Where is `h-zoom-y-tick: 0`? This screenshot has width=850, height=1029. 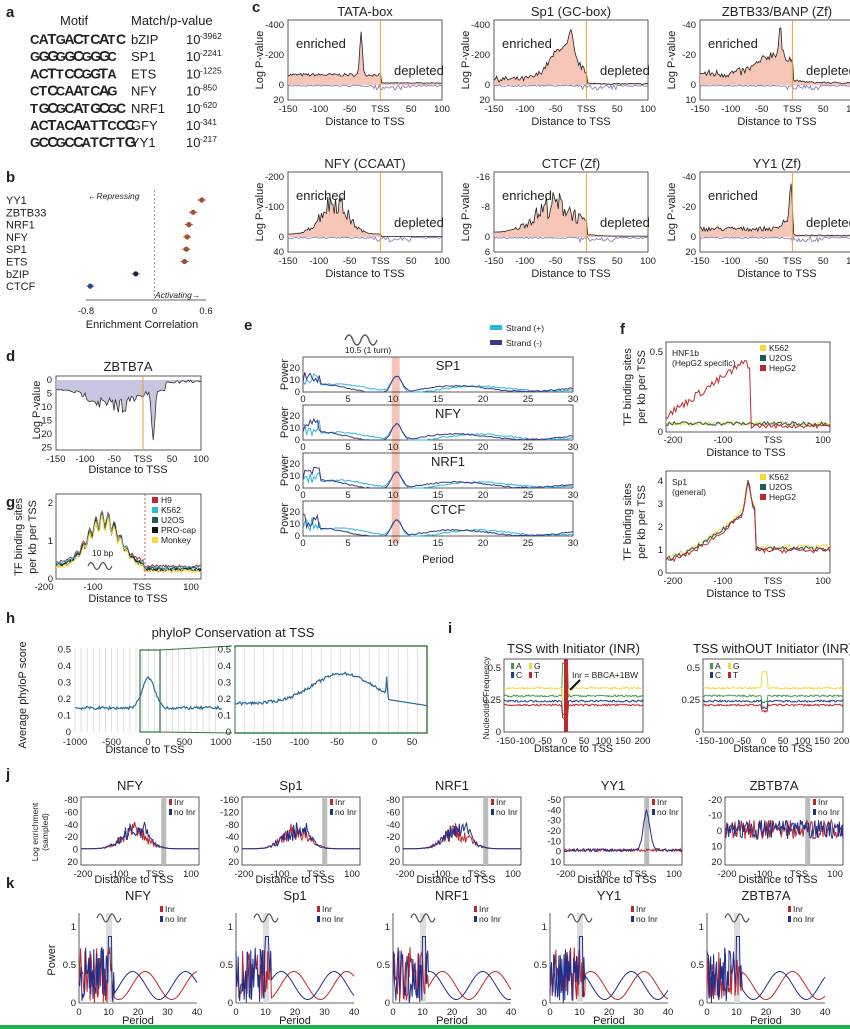
h-zoom-y-tick: 0 is located at coordinates (228, 732).